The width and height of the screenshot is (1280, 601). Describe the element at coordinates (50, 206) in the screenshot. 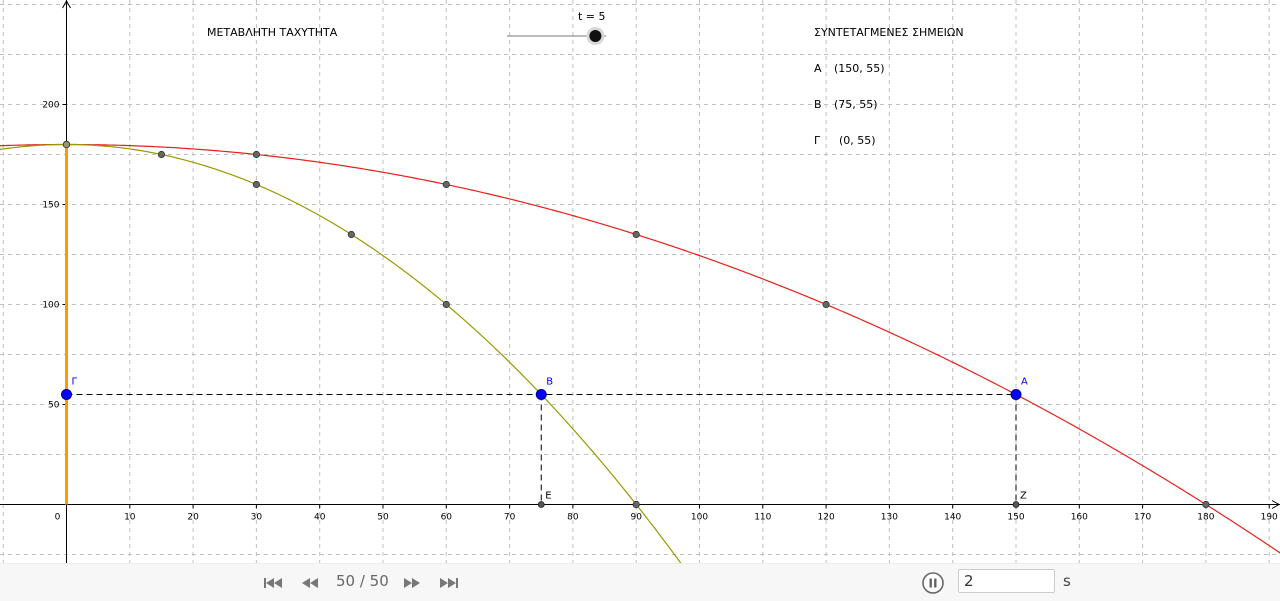

I see `y-tick-label: 150` at that location.